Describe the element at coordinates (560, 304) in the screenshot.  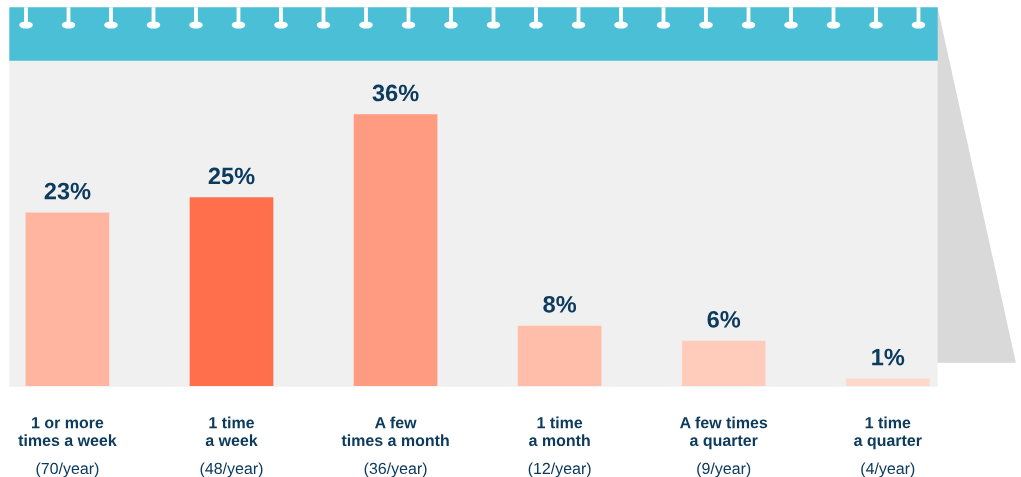
I see `data-label: 8%` at that location.